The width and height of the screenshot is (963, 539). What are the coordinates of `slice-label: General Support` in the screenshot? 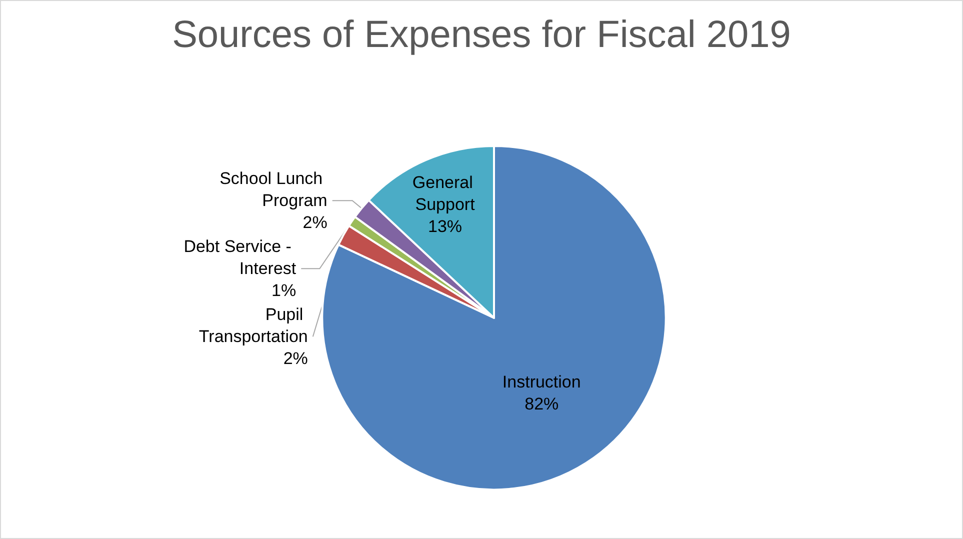 It's located at (445, 193).